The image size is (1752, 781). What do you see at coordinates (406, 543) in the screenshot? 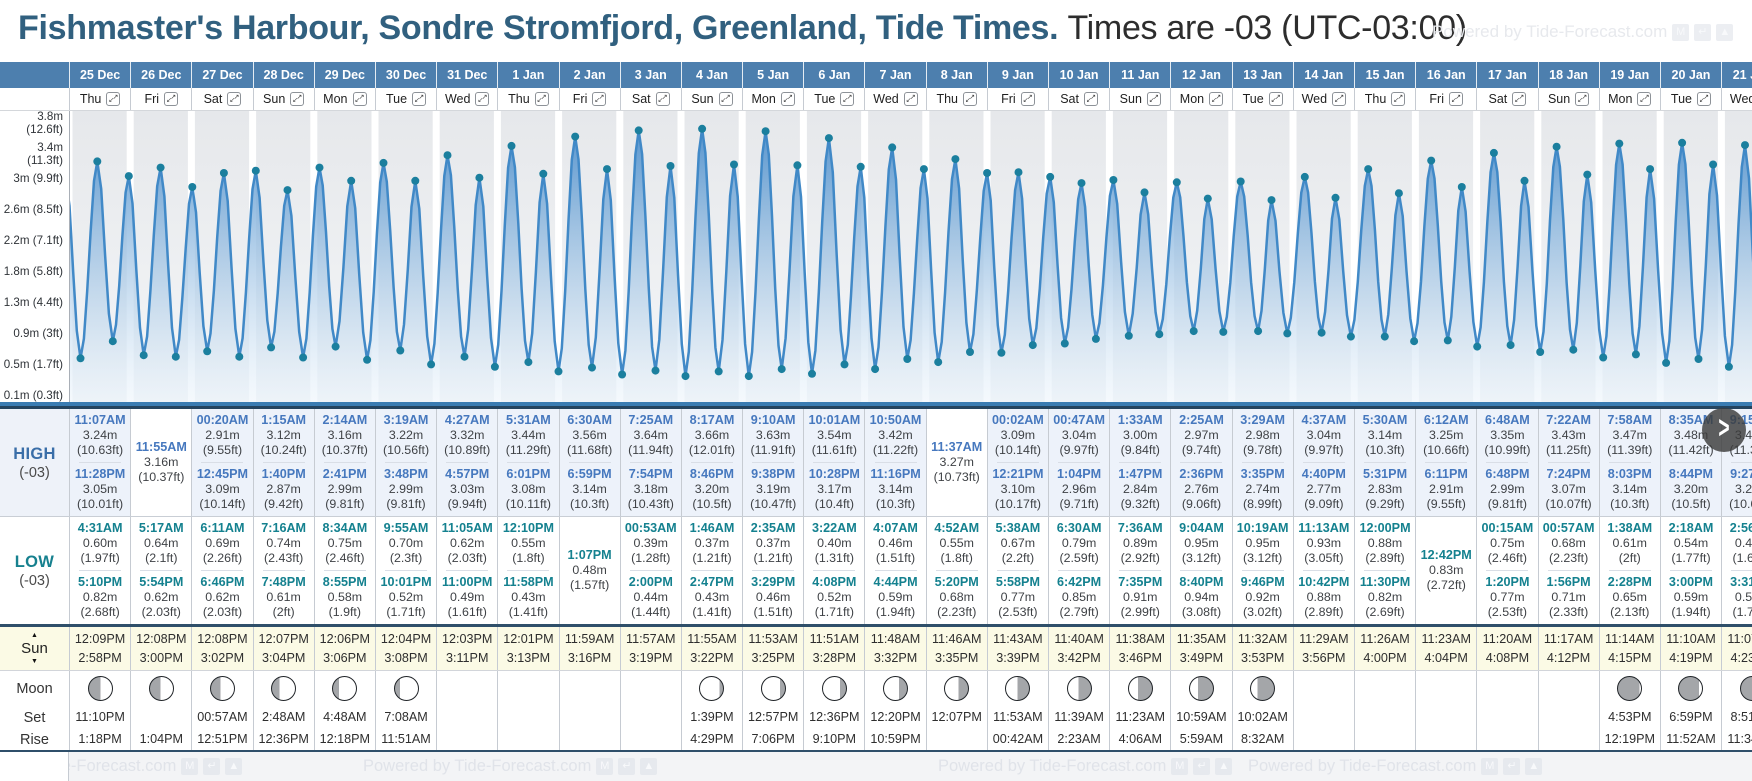
I see `tide-entry: 9:55AM 0.70m (2.3ft)` at bounding box center [406, 543].